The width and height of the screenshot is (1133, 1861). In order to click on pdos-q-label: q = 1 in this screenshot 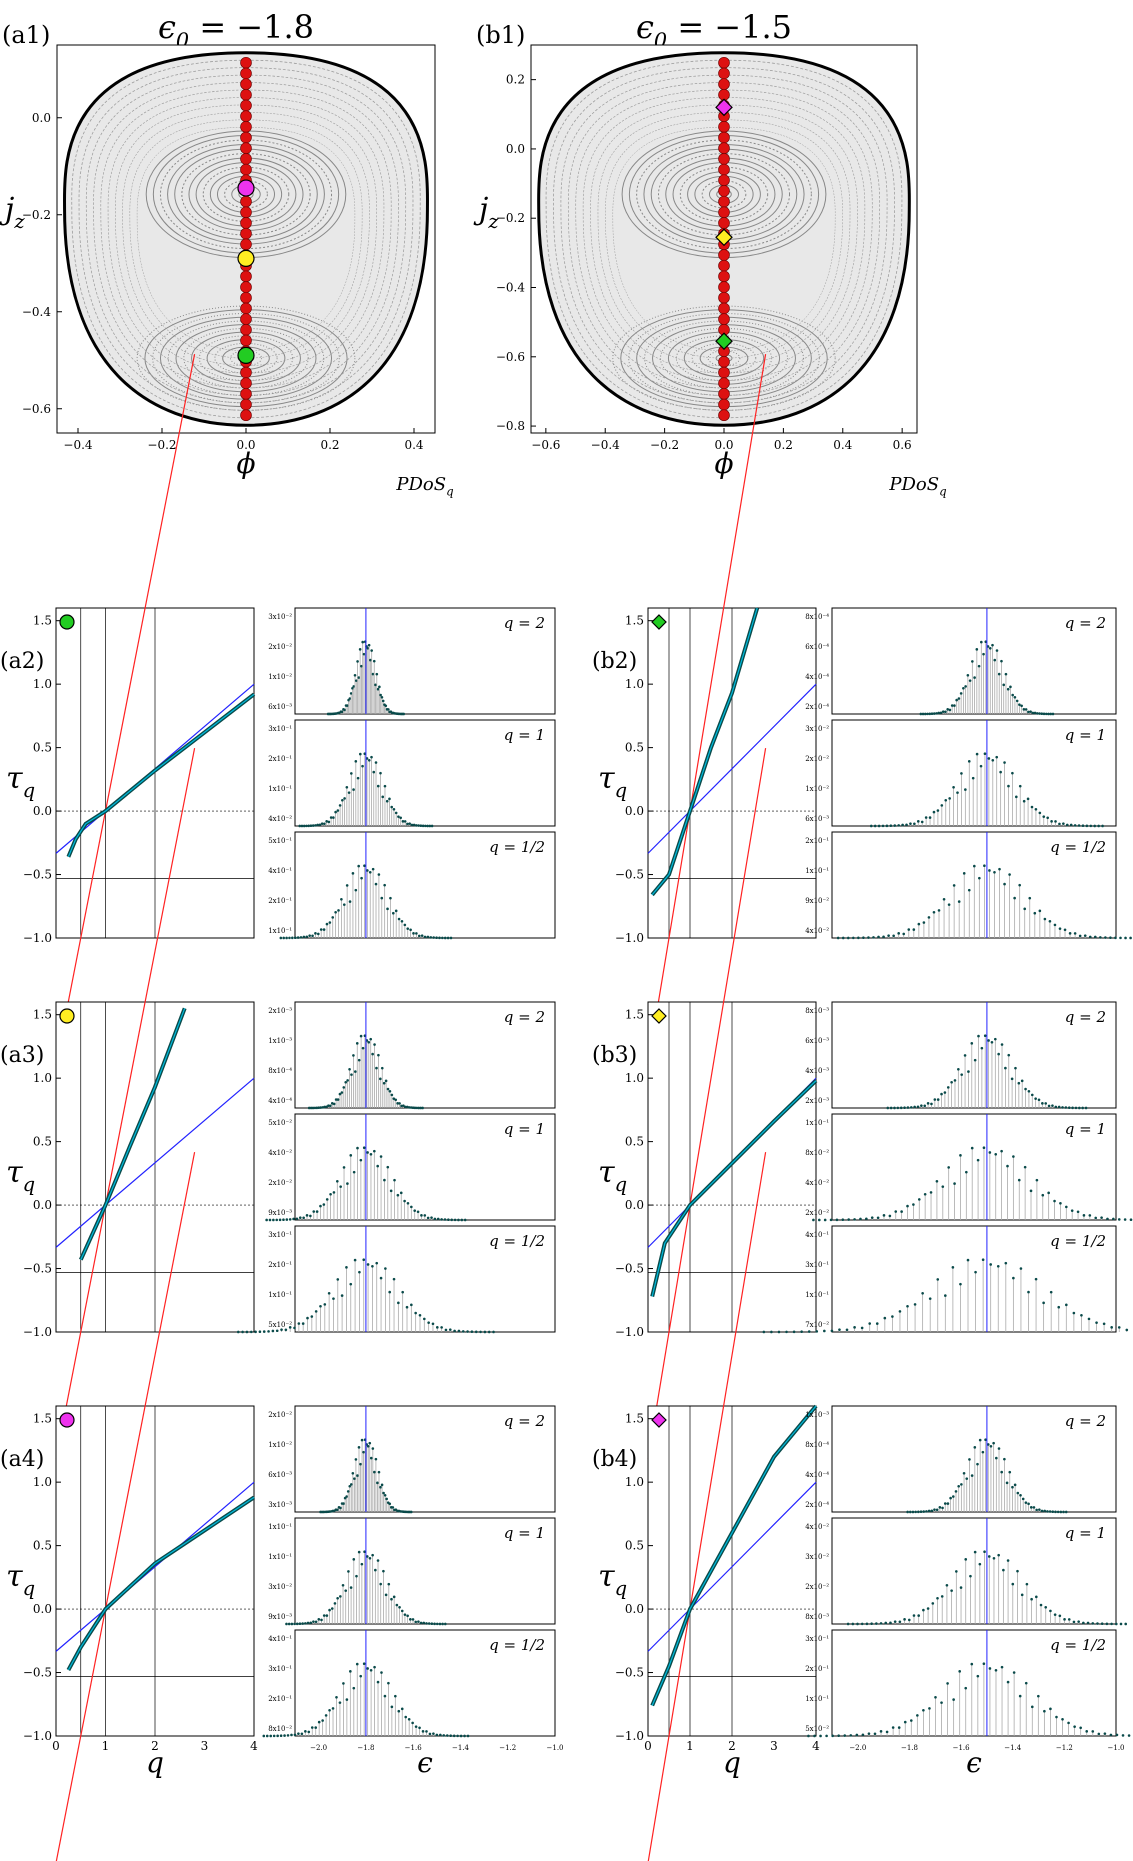, I will do `click(524, 735)`.